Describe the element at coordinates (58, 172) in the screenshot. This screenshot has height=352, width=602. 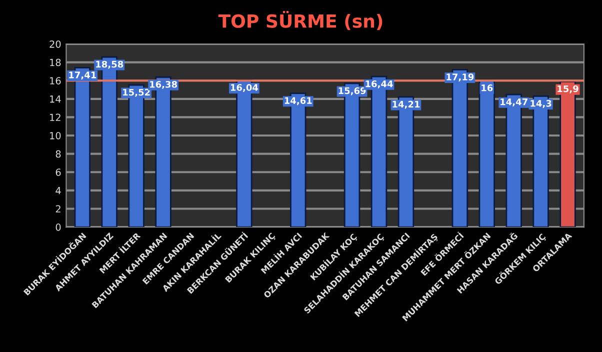
I see `y-tick-label: 6` at that location.